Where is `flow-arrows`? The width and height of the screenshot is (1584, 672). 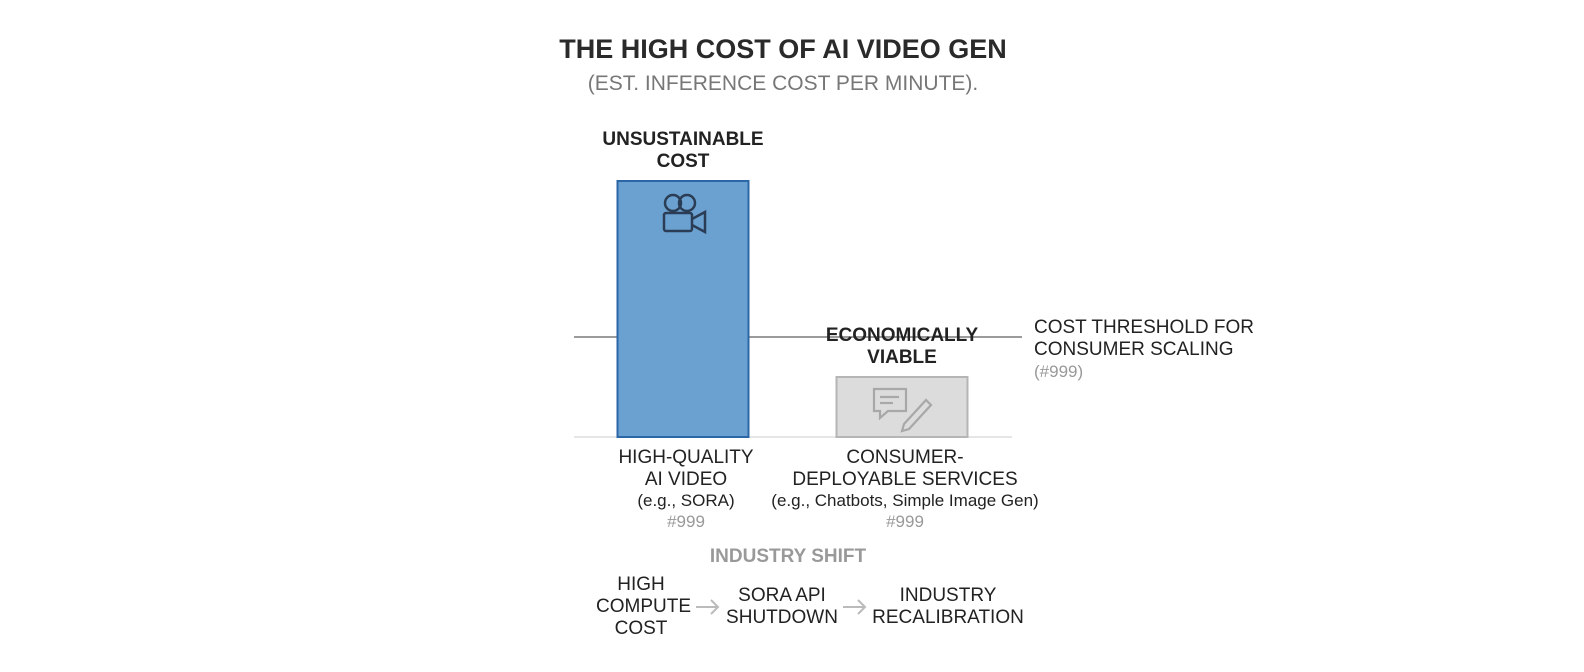
flow-arrows is located at coordinates (781, 607).